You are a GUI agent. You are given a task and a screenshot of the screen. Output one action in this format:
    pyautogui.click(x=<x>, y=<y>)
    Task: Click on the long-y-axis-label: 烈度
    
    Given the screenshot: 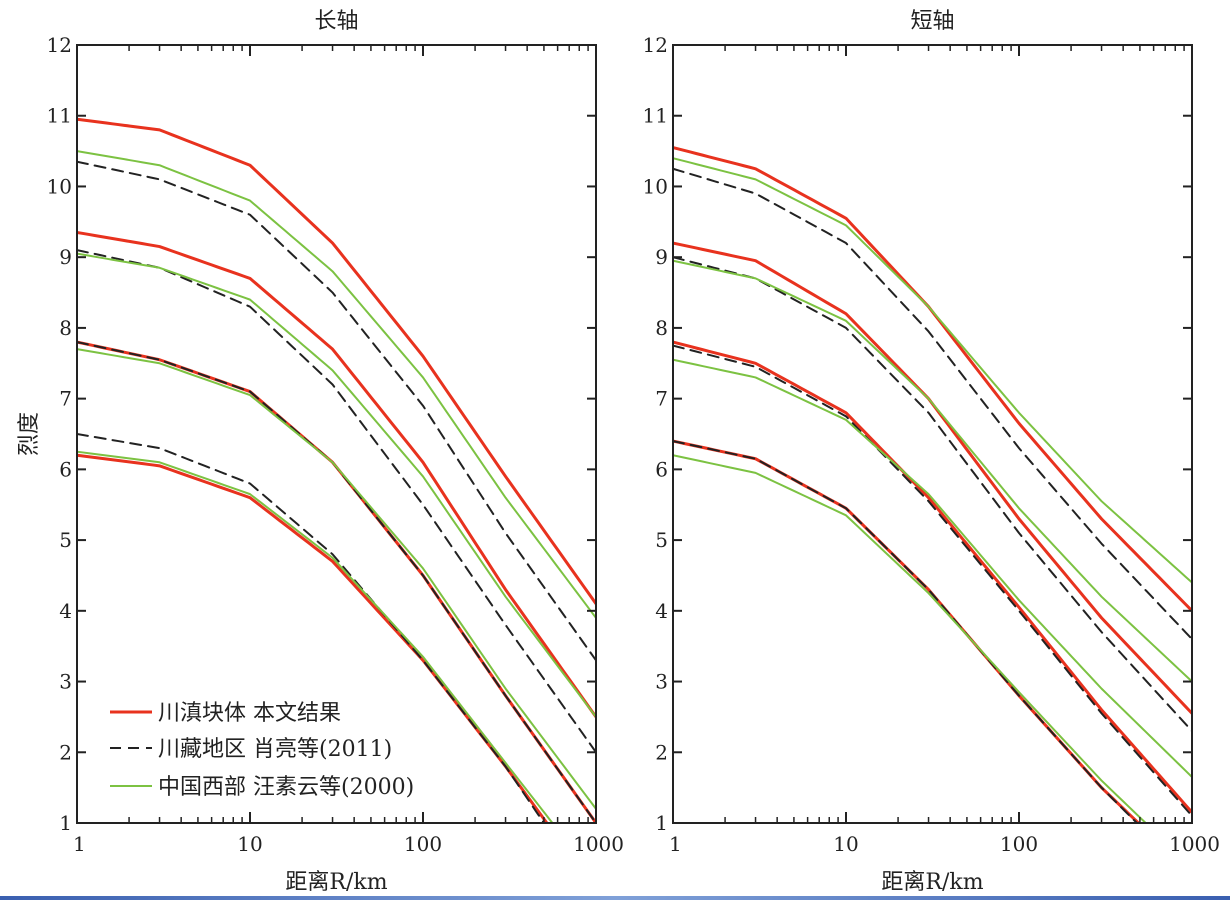 What is the action you would take?
    pyautogui.click(x=29, y=434)
    